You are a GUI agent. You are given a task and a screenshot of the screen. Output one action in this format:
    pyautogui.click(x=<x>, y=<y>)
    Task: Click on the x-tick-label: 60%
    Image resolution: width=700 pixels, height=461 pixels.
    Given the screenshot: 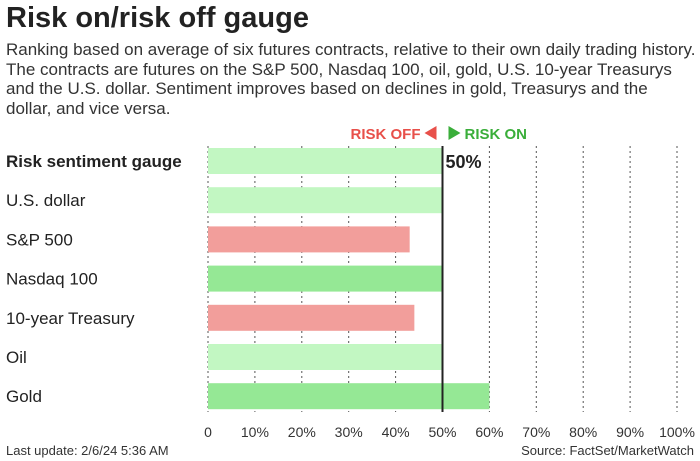 What is the action you would take?
    pyautogui.click(x=489, y=432)
    